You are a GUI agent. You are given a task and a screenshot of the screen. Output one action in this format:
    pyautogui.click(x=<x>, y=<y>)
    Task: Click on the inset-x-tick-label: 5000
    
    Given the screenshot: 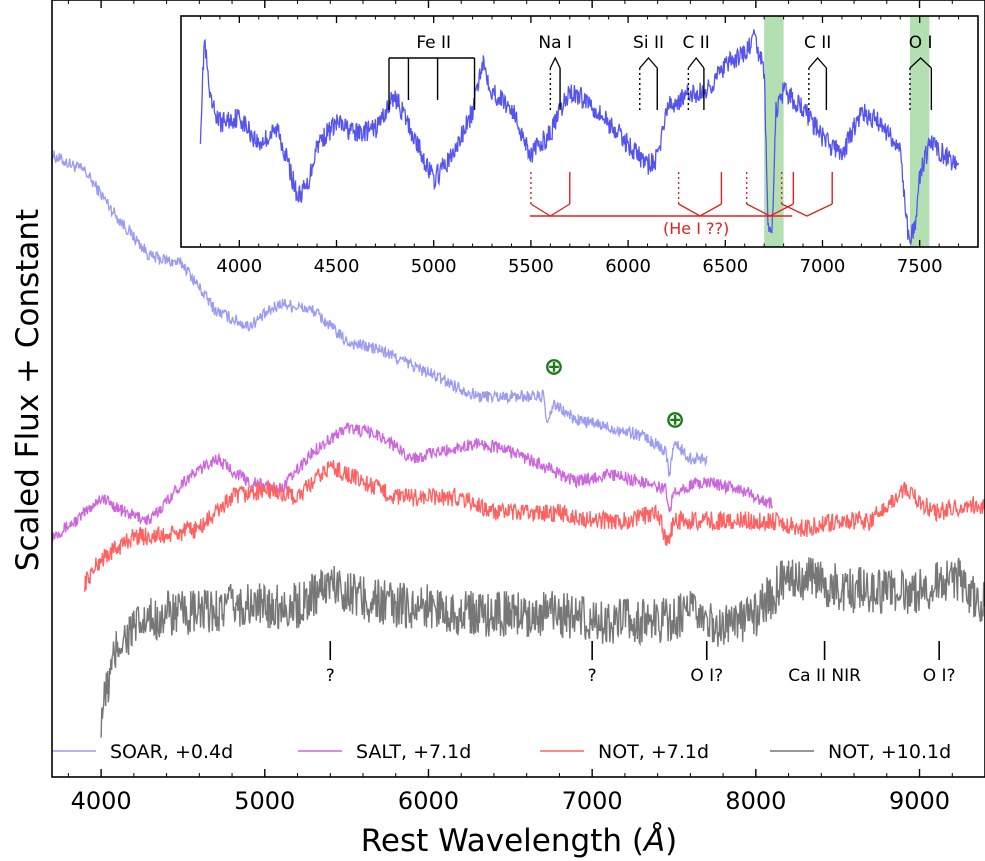 What is the action you would take?
    pyautogui.click(x=434, y=266)
    